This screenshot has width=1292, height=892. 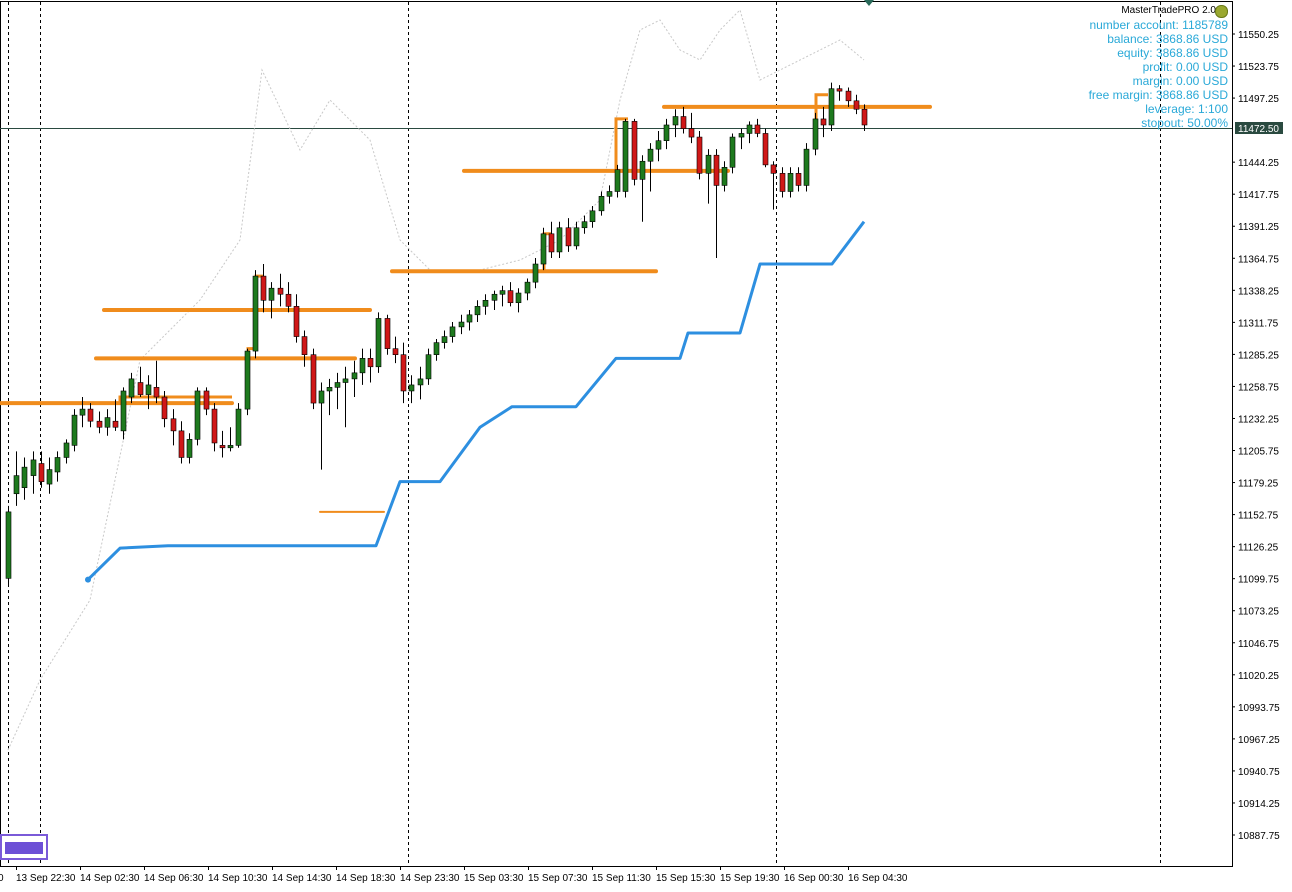 What do you see at coordinates (1172, 53) in the screenshot?
I see `ea-equity-line: equity: 3868.86 USD` at bounding box center [1172, 53].